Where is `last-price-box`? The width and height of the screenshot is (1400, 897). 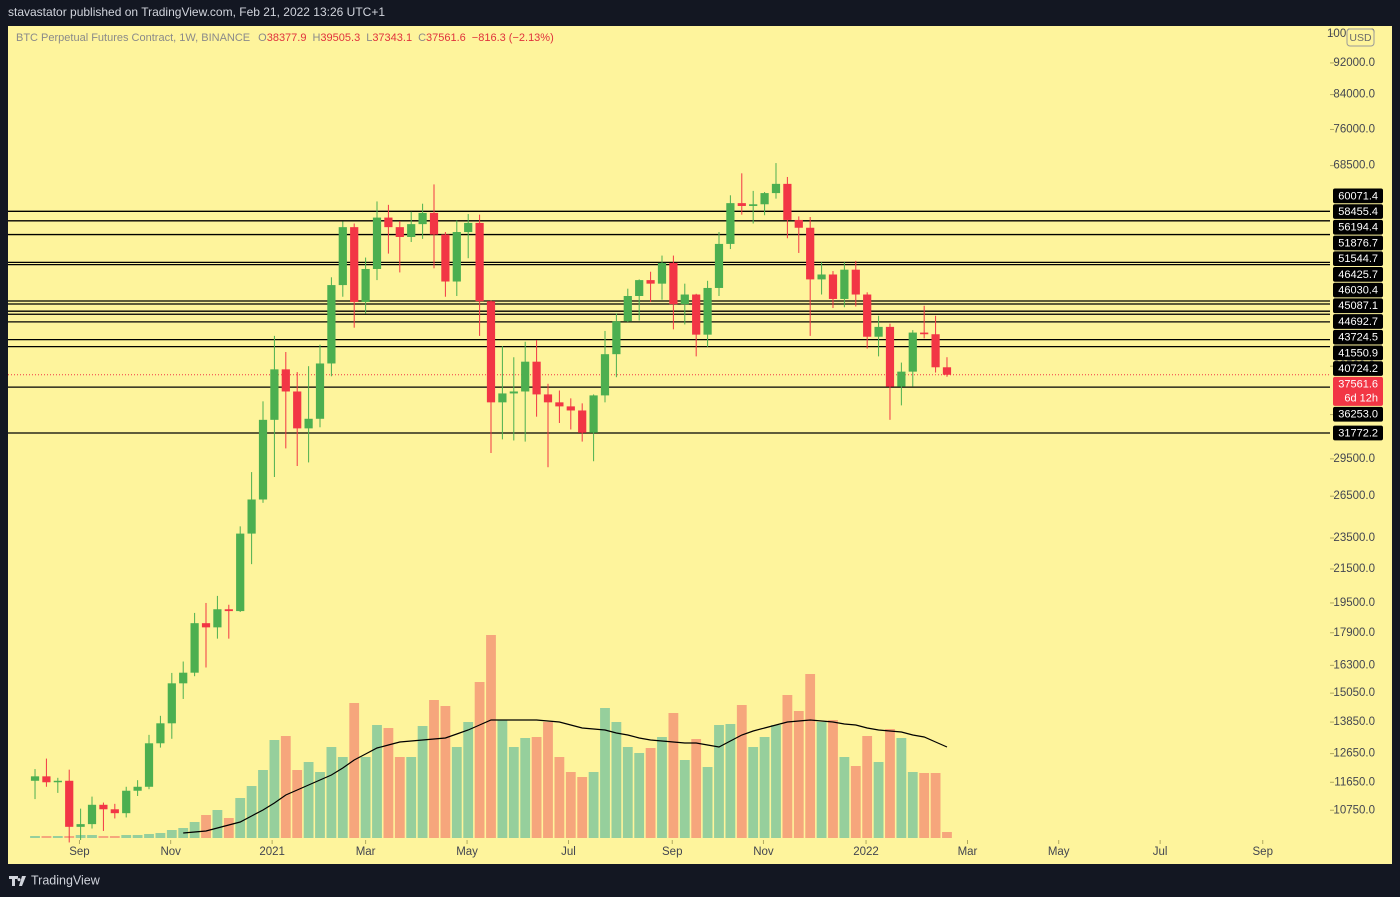 last-price-box is located at coordinates (1358, 391).